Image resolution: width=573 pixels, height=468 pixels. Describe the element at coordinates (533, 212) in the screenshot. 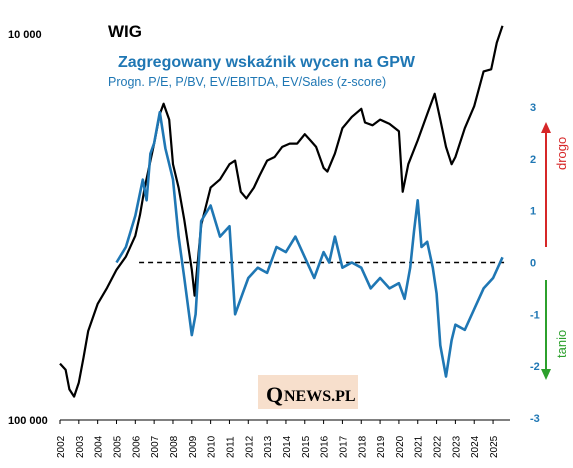

I see `right-tick-label: 1` at that location.